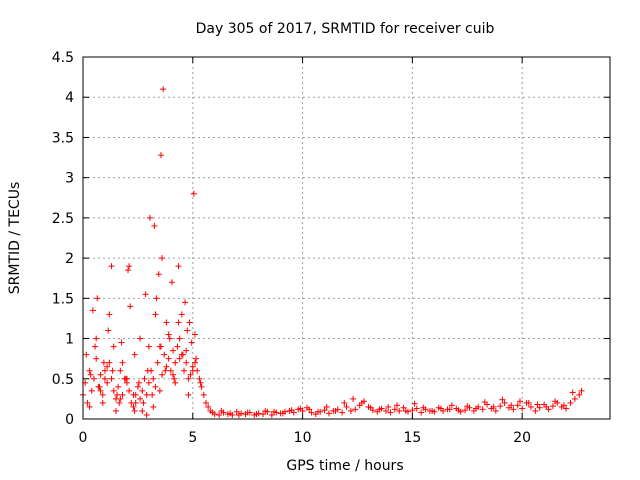 The image size is (640, 480). What do you see at coordinates (83, 438) in the screenshot?
I see `x-tick-label: 0` at bounding box center [83, 438].